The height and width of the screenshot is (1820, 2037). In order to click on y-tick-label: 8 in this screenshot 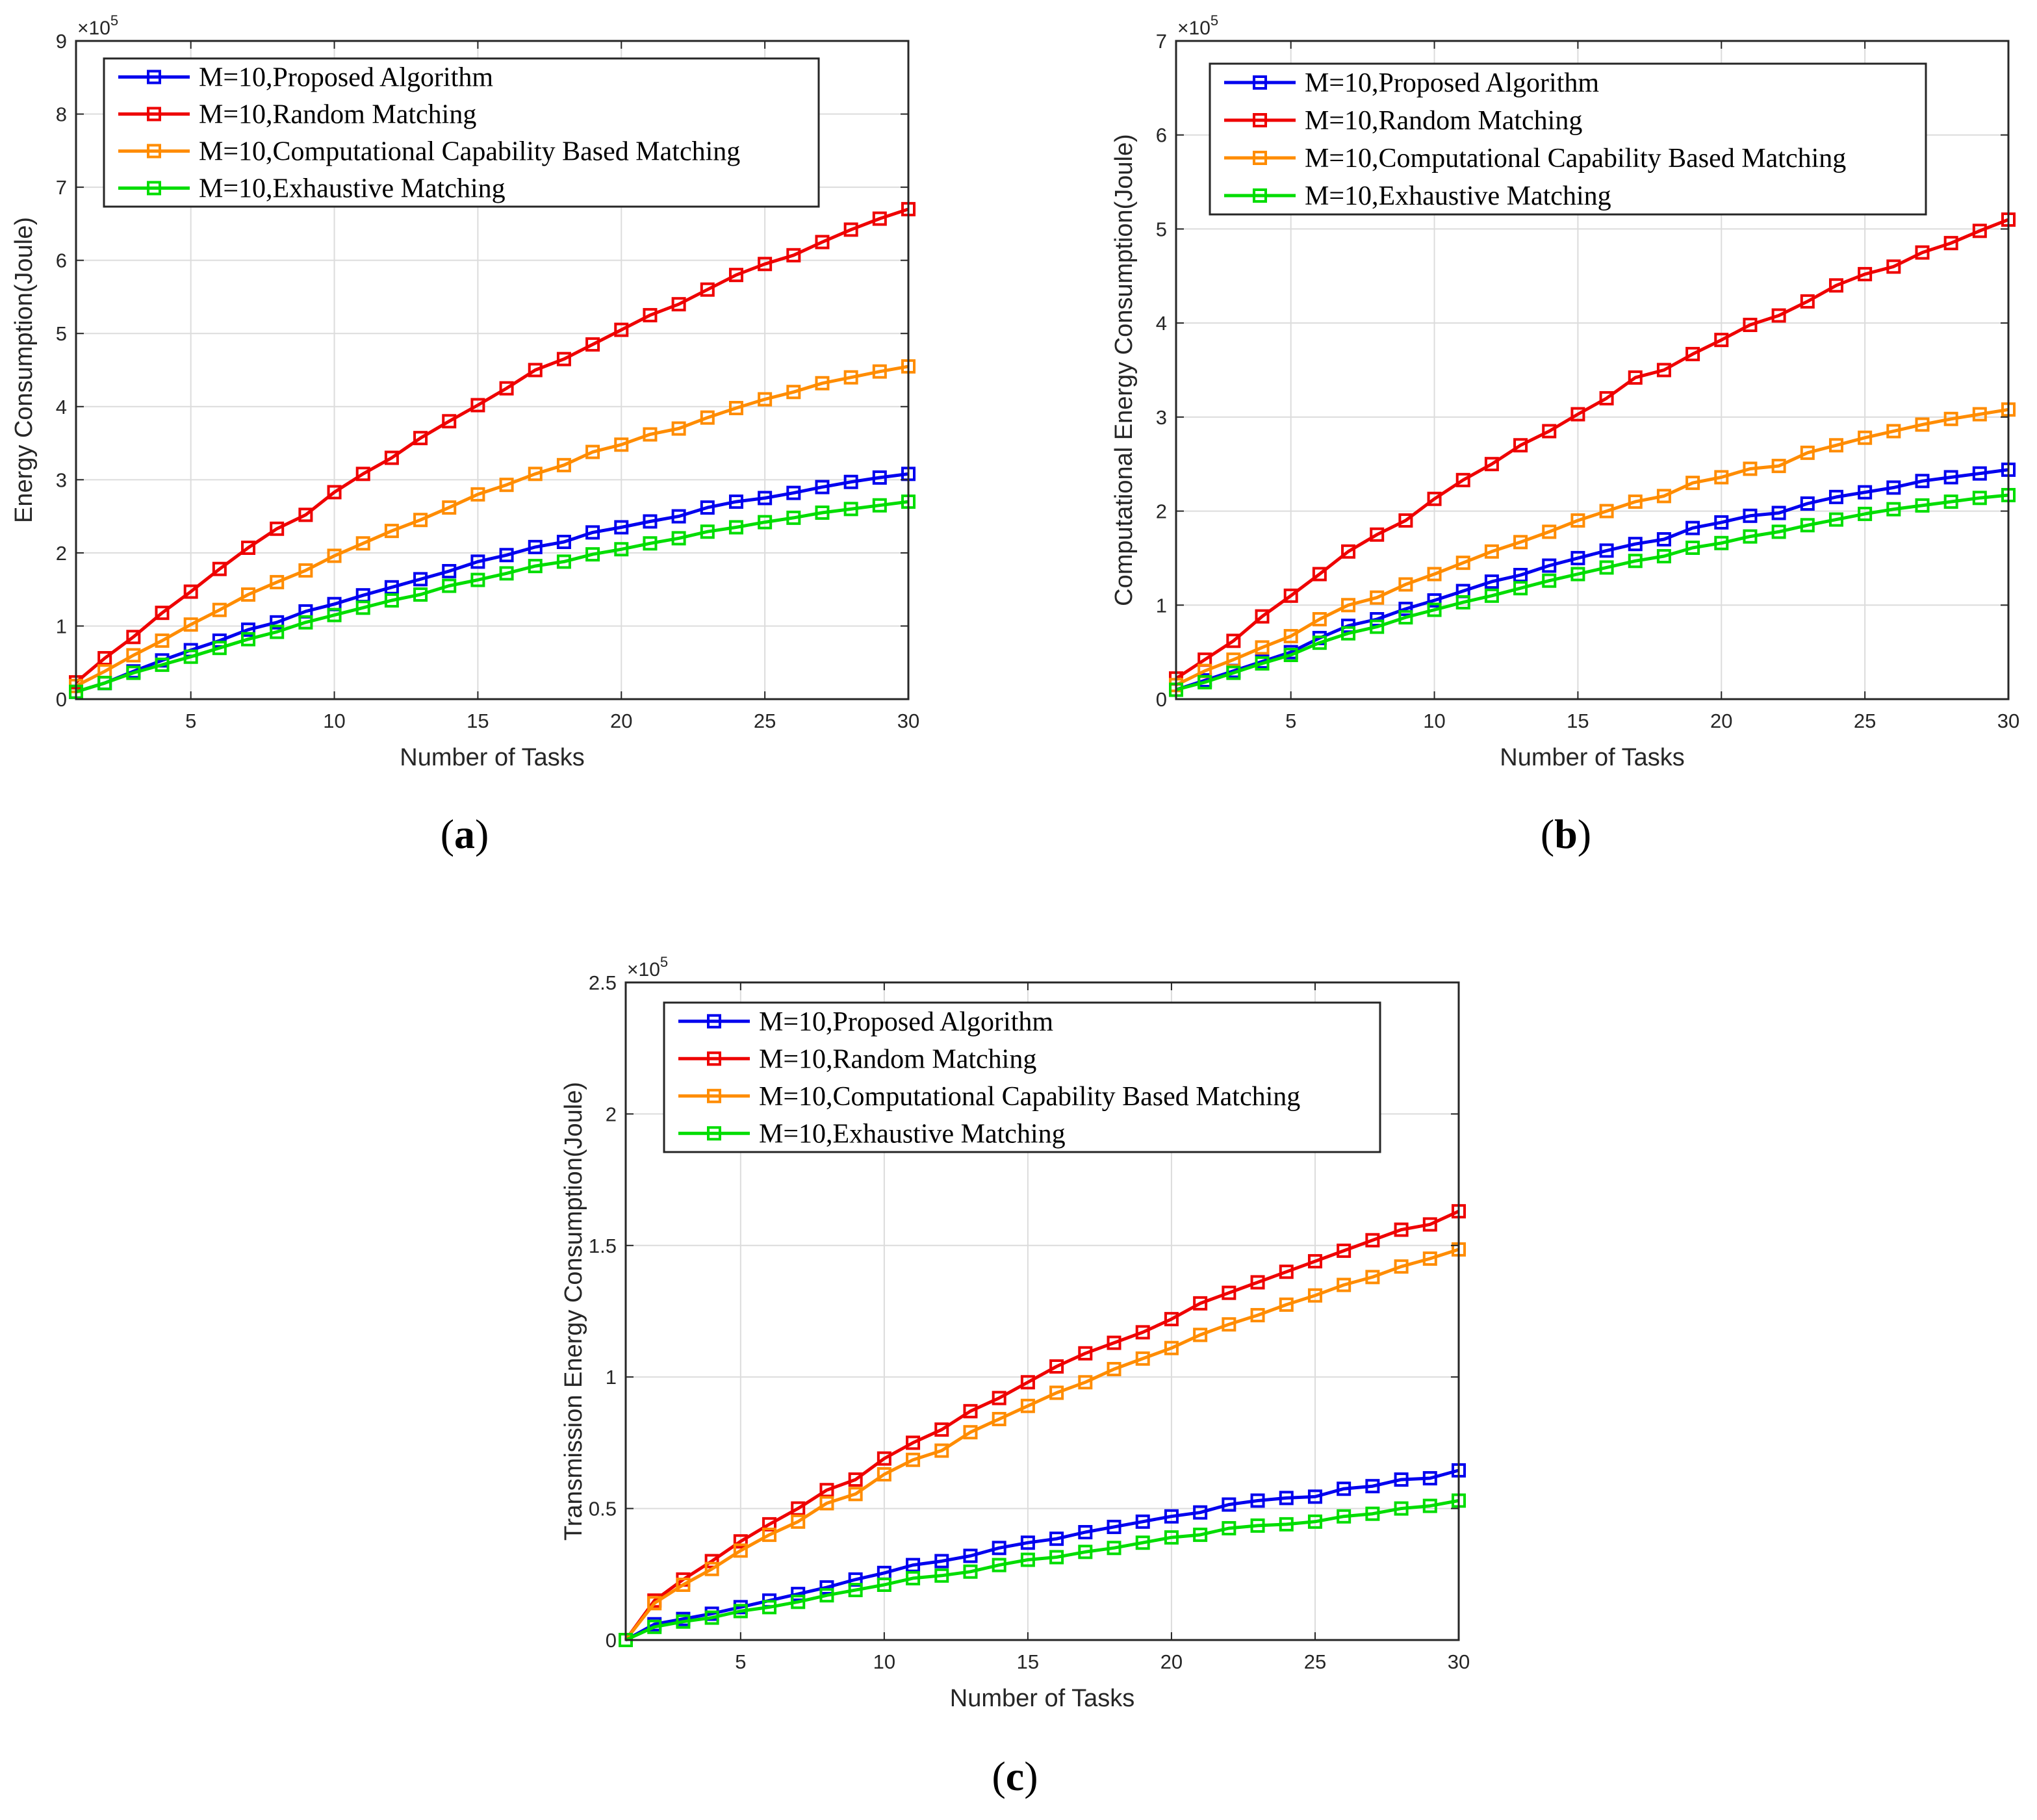, I will do `click(61, 114)`.